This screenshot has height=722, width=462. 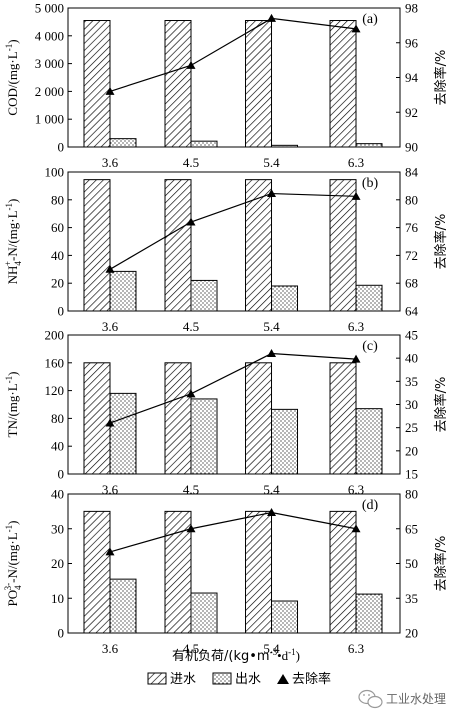 What do you see at coordinates (411, 427) in the screenshot?
I see `y2-tick-label: 25` at bounding box center [411, 427].